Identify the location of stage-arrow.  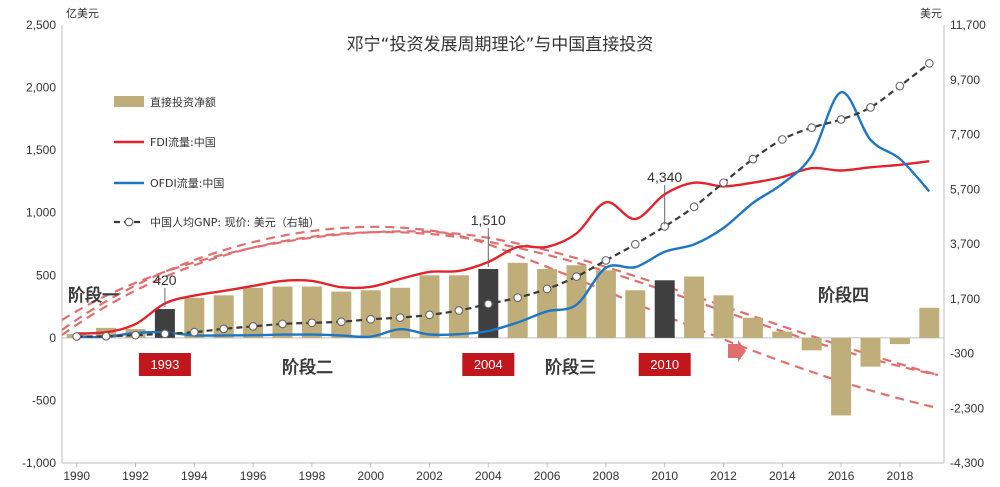
(737, 351).